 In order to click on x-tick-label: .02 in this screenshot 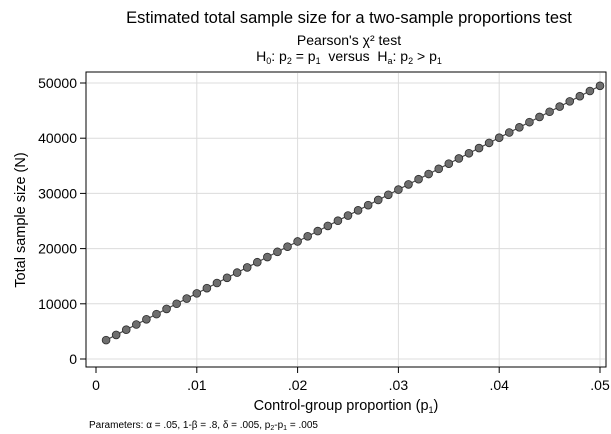, I will do `click(298, 385)`.